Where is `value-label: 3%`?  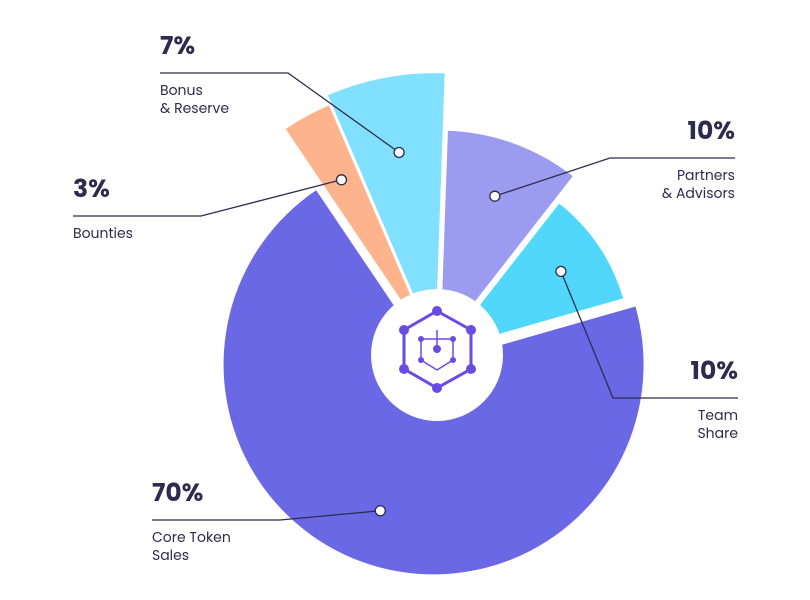 value-label: 3% is located at coordinates (91, 188).